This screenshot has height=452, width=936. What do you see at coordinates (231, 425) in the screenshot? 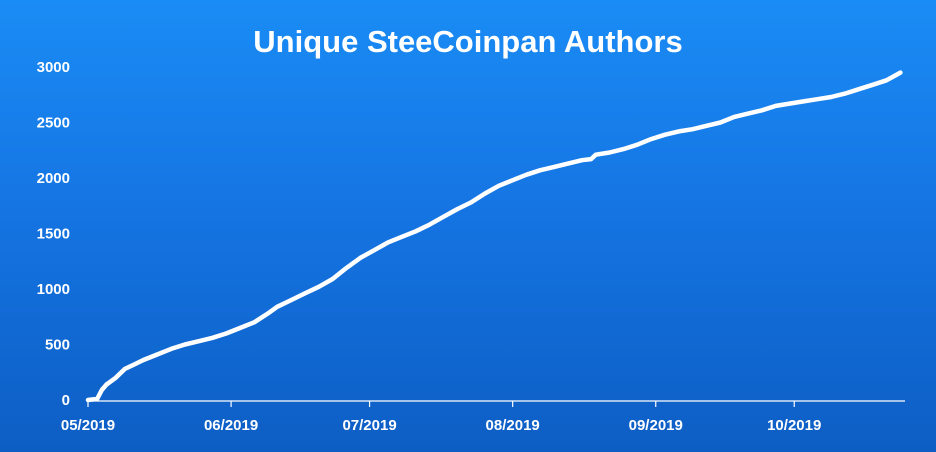
I see `x-tick-label: 06/2019` at bounding box center [231, 425].